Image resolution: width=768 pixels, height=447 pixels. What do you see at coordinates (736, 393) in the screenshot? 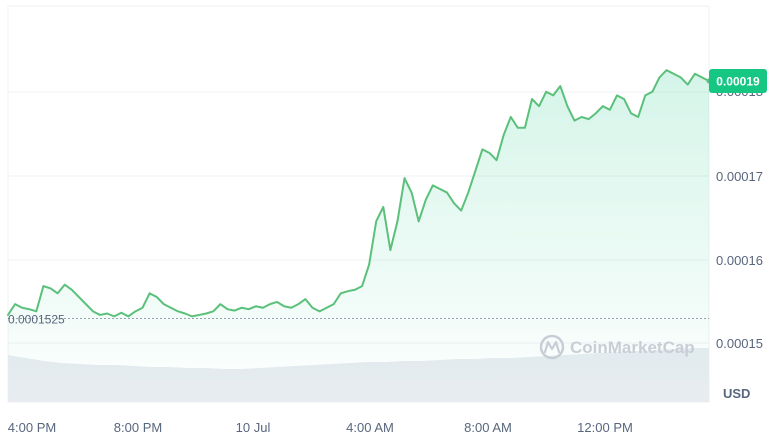
I see `currency-label: USD` at bounding box center [736, 393].